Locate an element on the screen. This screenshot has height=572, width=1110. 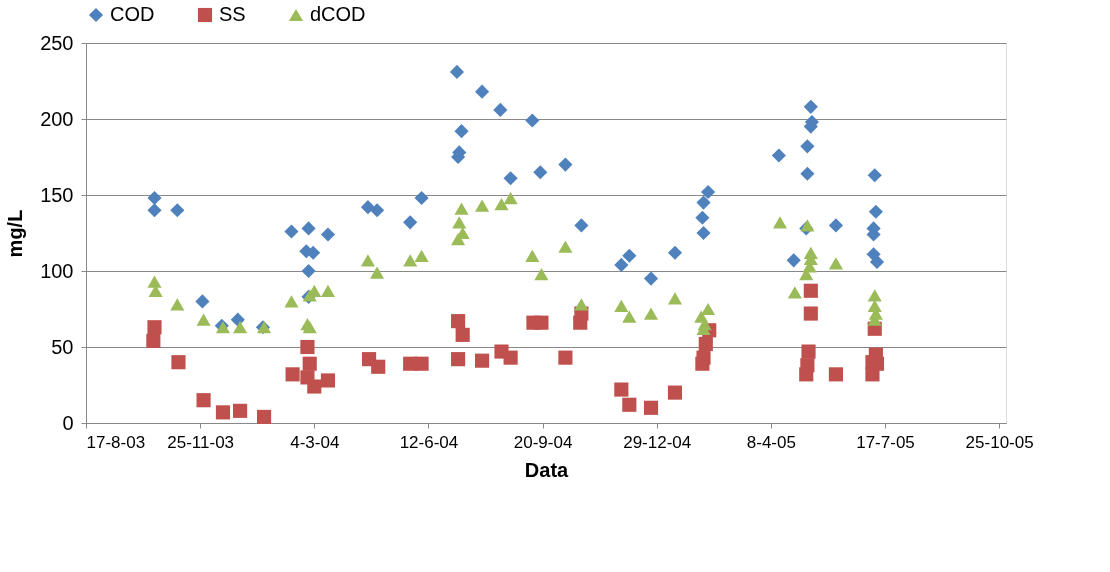
y-tick-label: 250 is located at coordinates (57, 42).